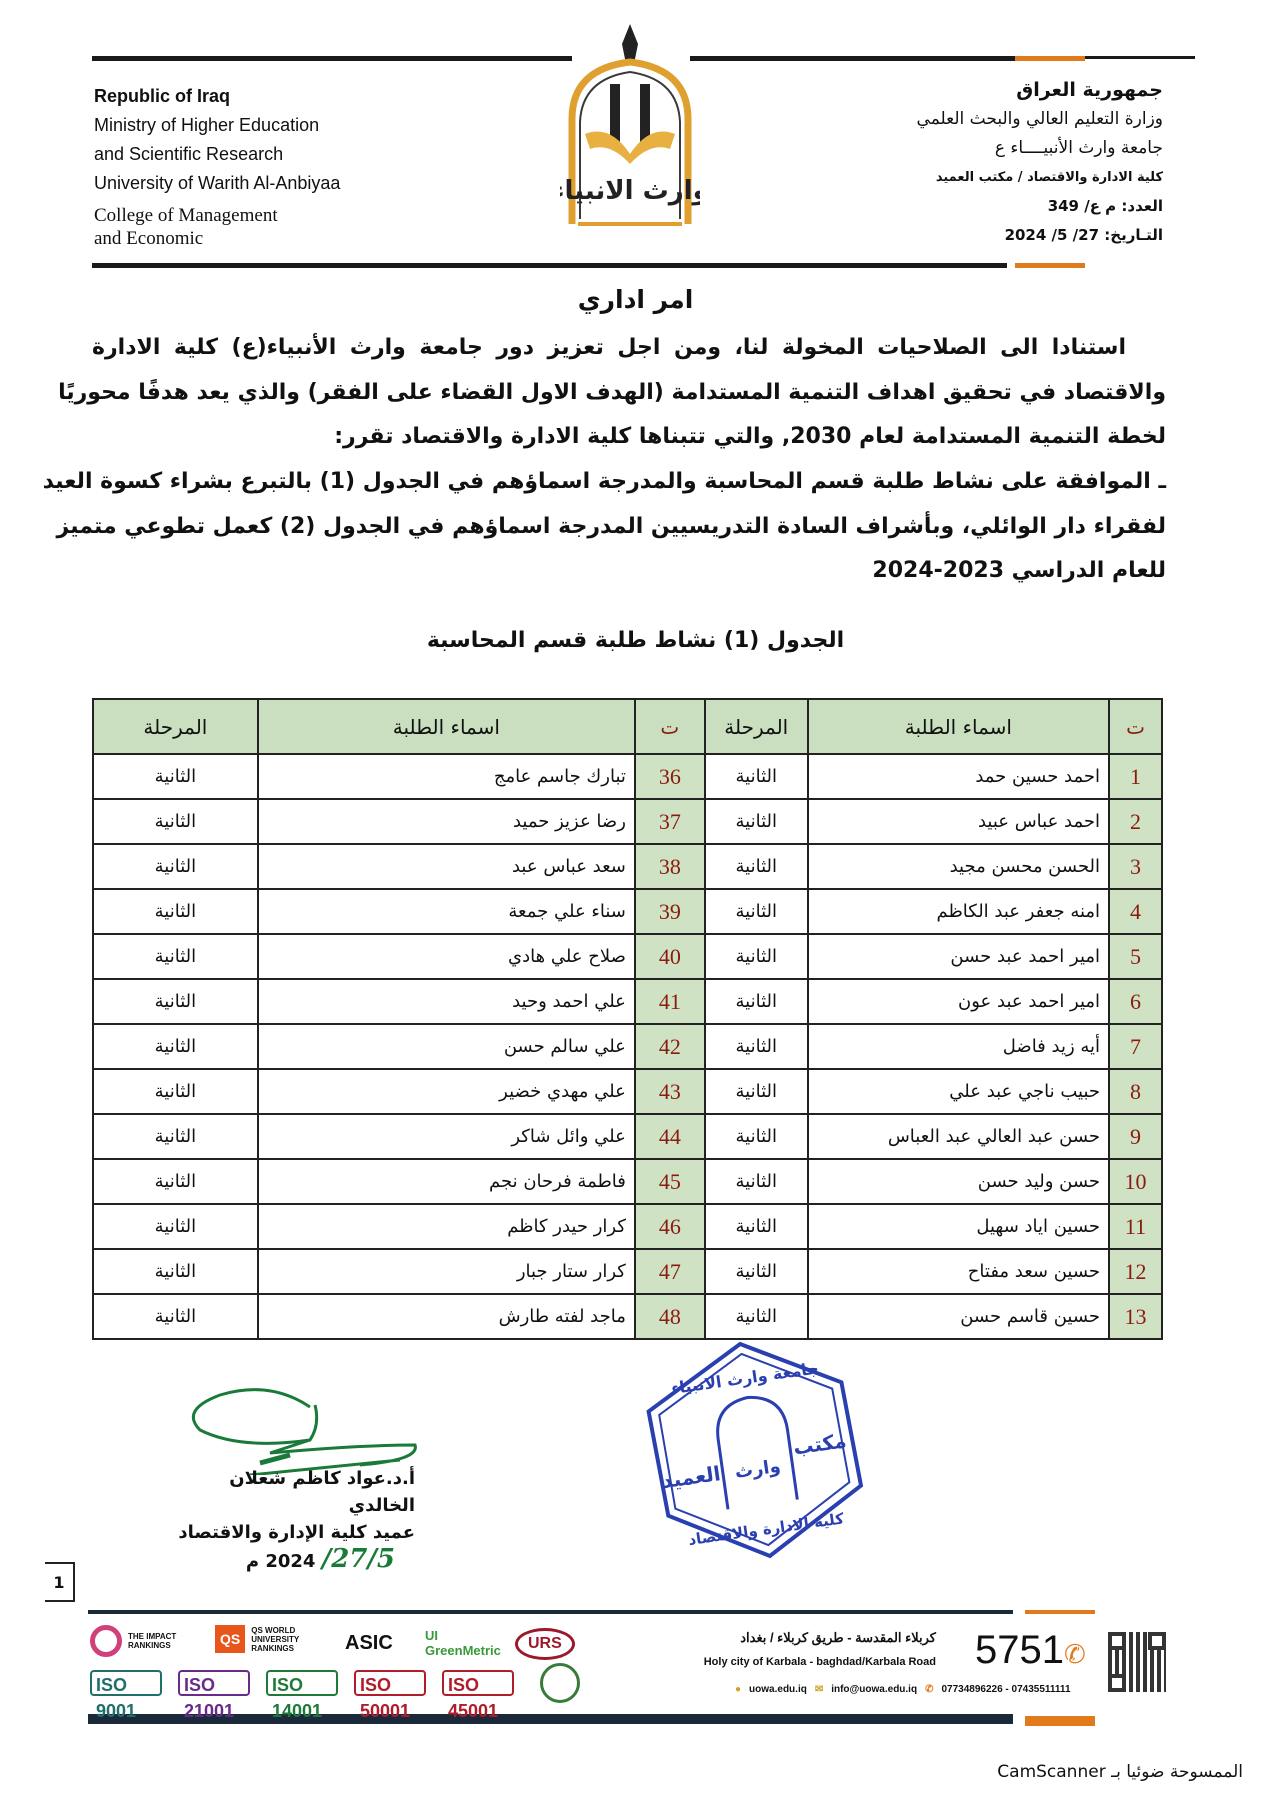 Image resolution: width=1271 pixels, height=1800 pixels. I want to click on header-top-rule-end, so click(1140, 57).